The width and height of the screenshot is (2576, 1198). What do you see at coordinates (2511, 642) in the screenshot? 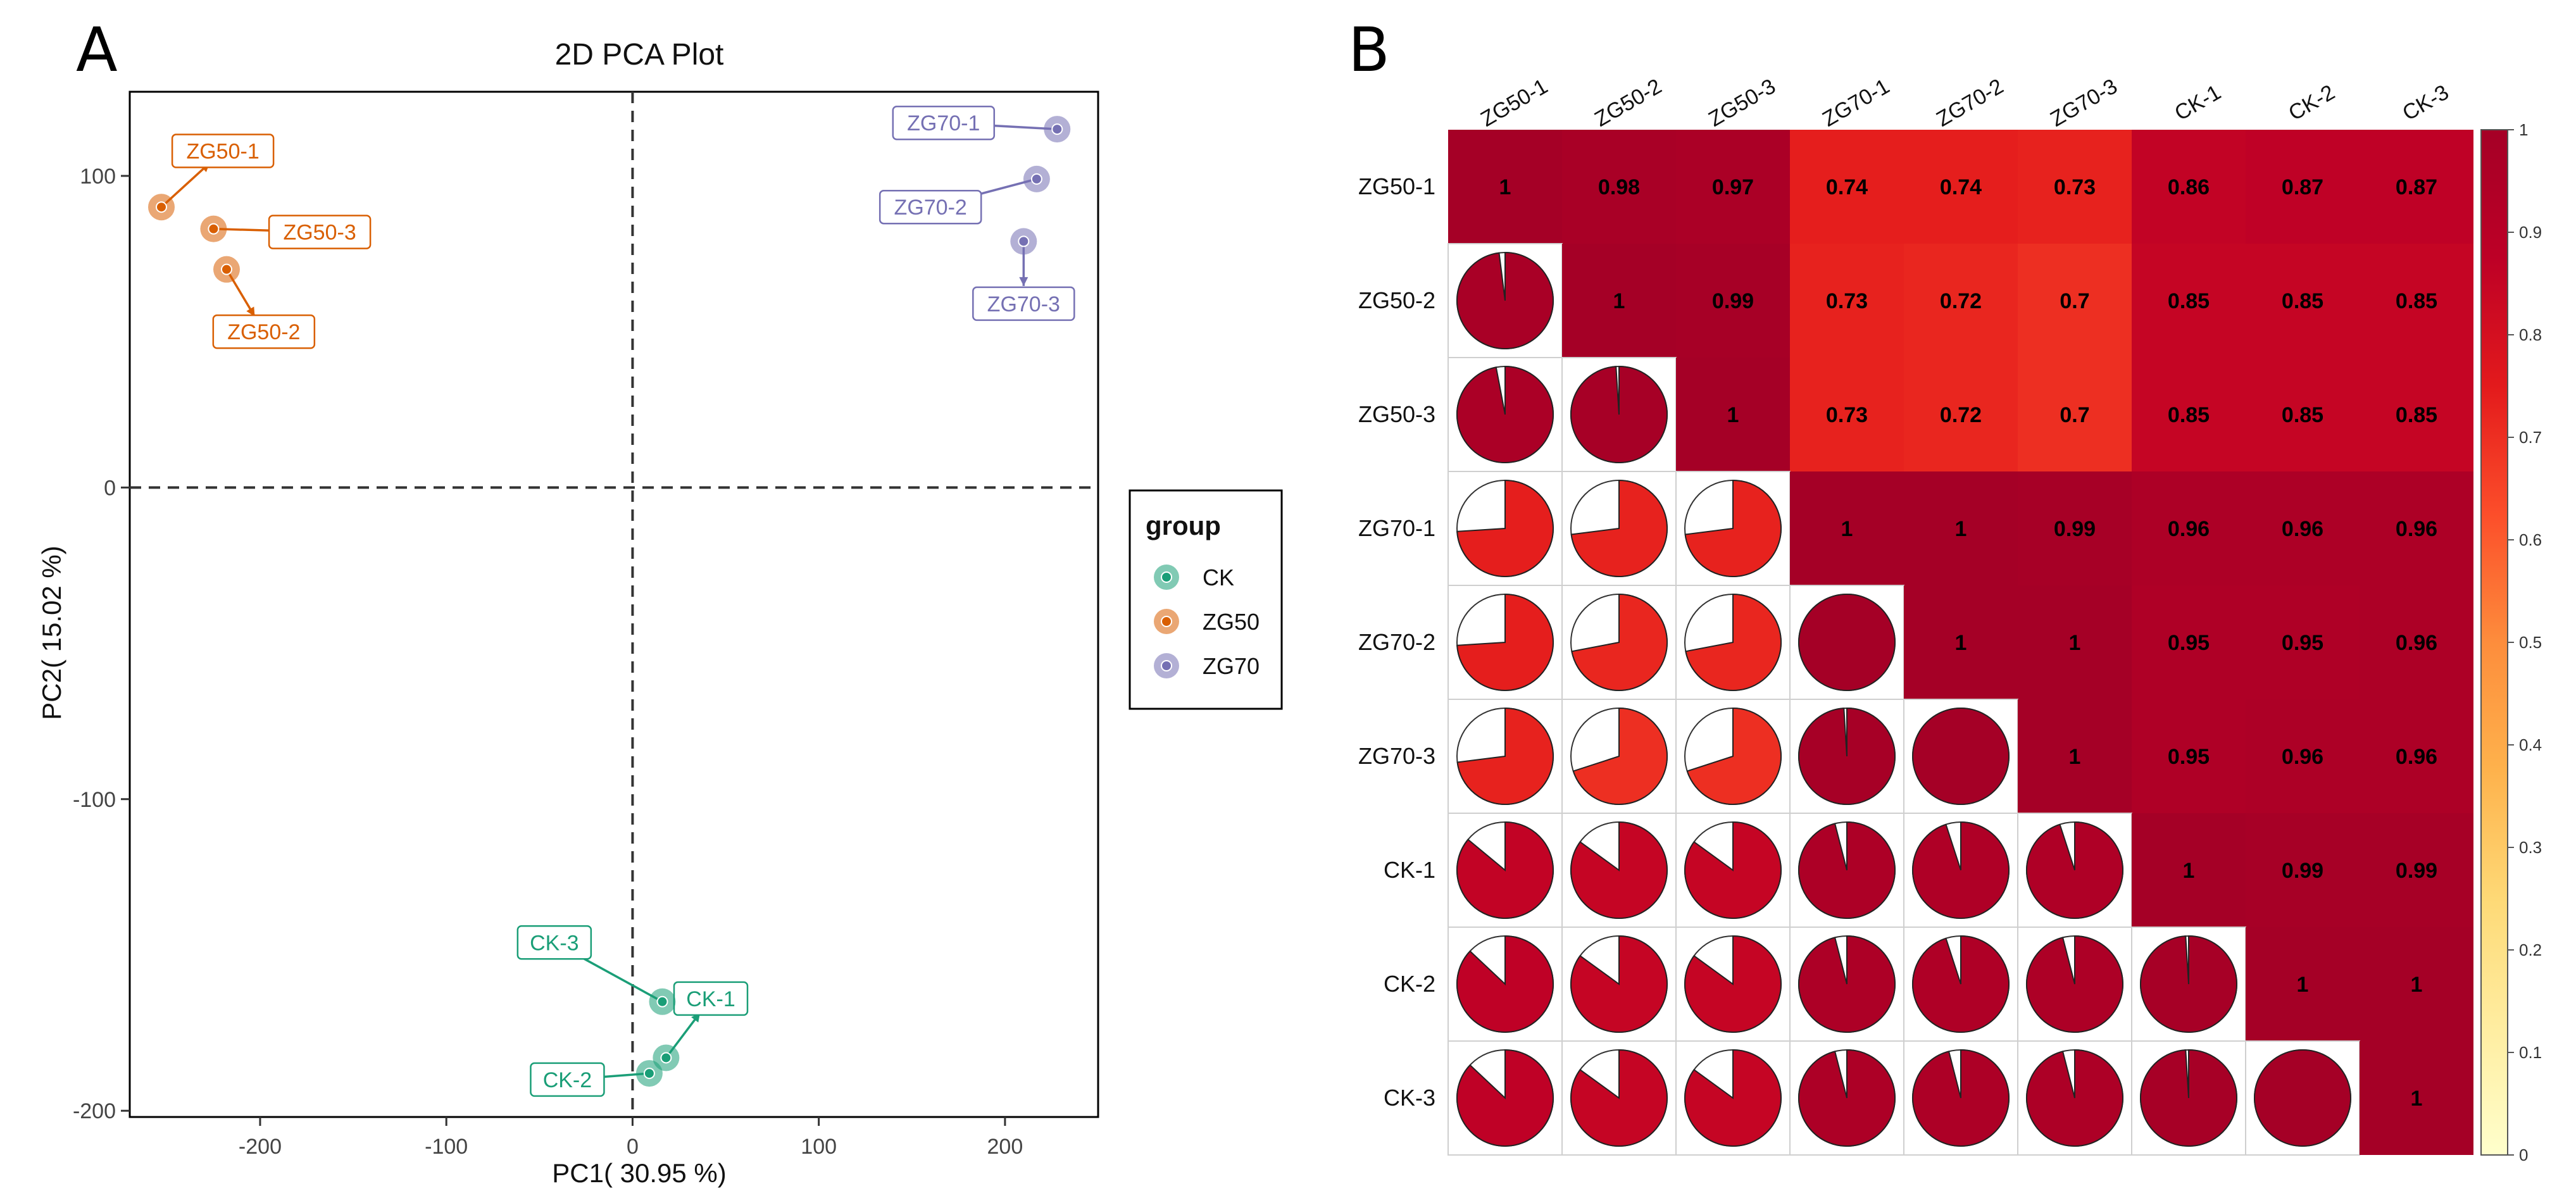
I see `colorbar: 0 0.1 0.2 0.3 0.4 0.5 0.6 0.7 0.8 0.9 1` at bounding box center [2511, 642].